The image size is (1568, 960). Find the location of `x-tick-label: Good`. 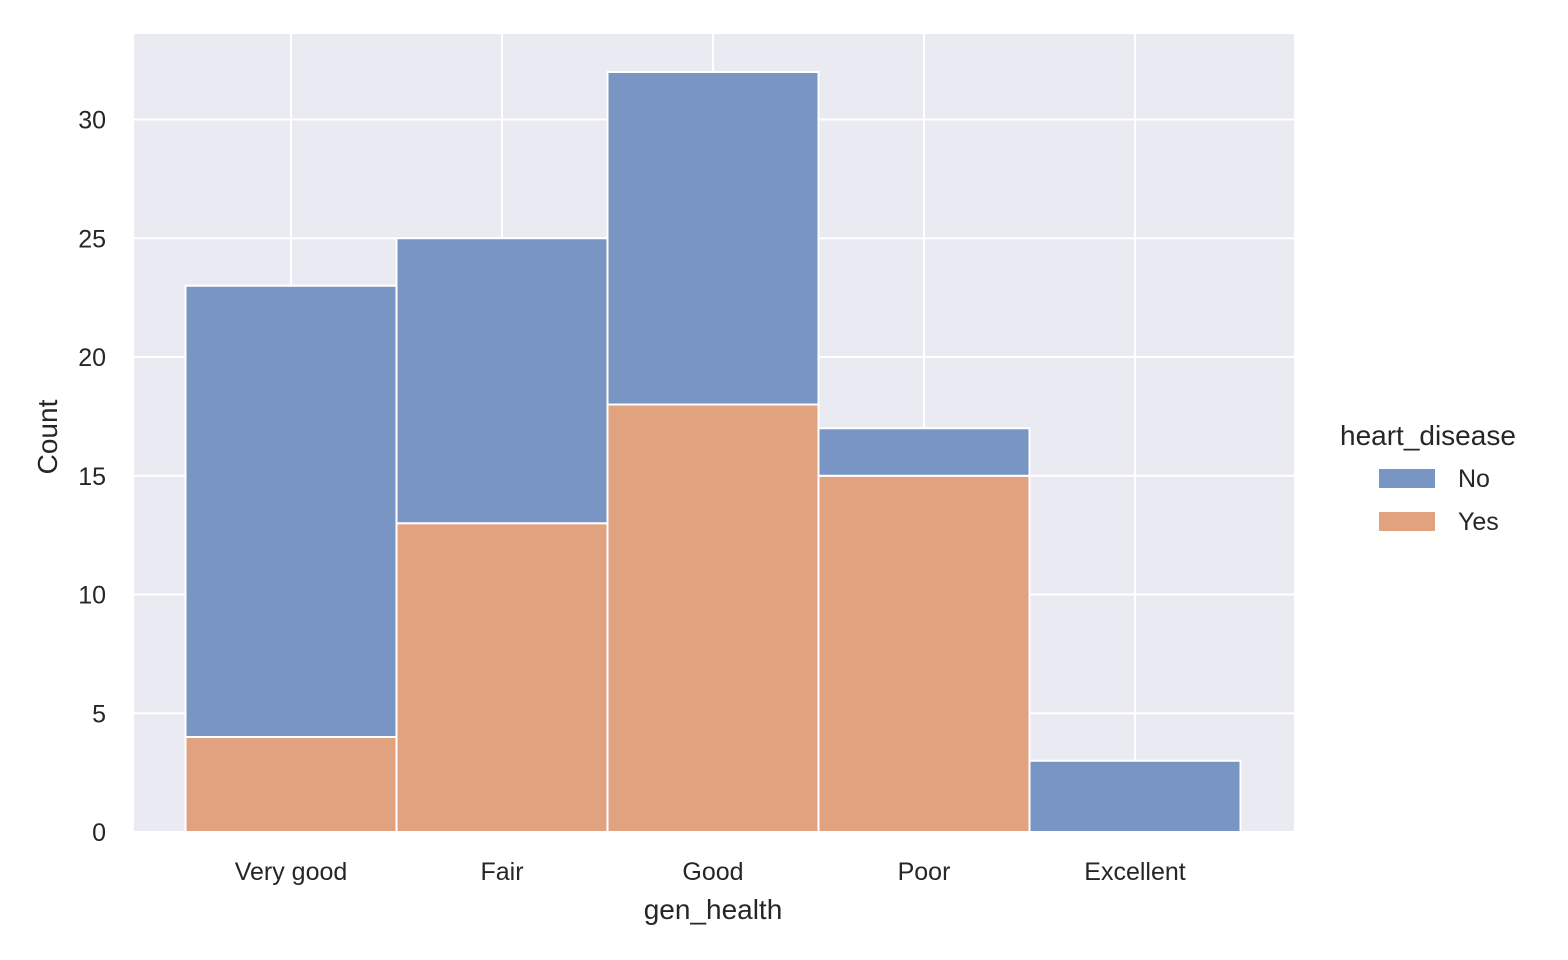

x-tick-label: Good is located at coordinates (712, 872).